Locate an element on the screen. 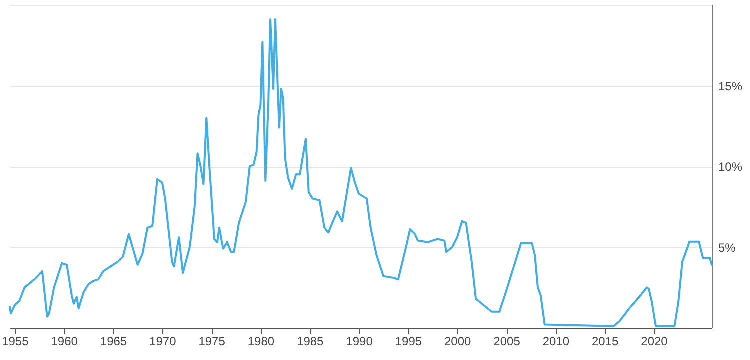  x-tick-label: 1965 is located at coordinates (114, 341).